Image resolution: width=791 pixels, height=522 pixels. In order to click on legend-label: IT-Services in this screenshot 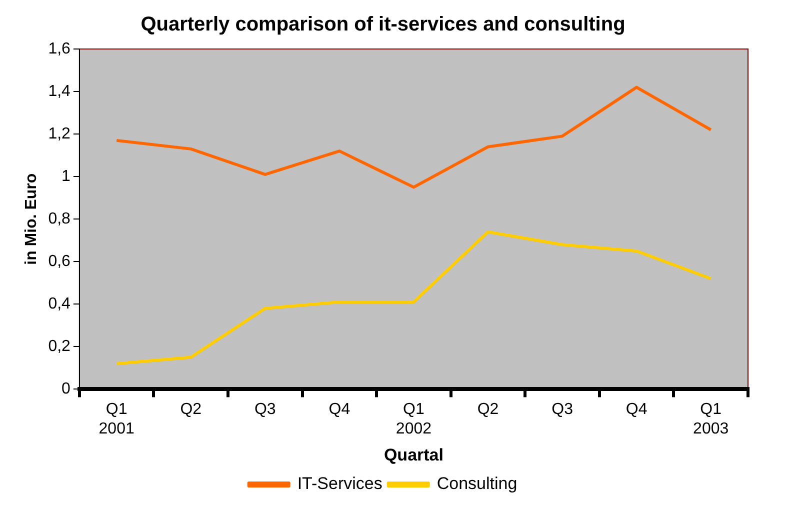, I will do `click(339, 484)`.